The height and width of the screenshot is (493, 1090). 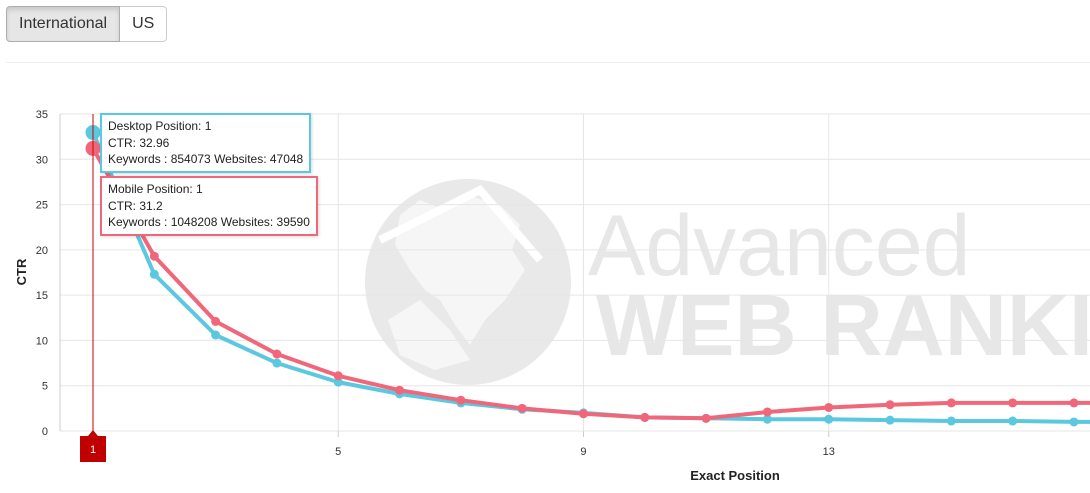 I want to click on desktop-tooltip-line3: Keywords : 854073 Websites: 47048, so click(x=206, y=159).